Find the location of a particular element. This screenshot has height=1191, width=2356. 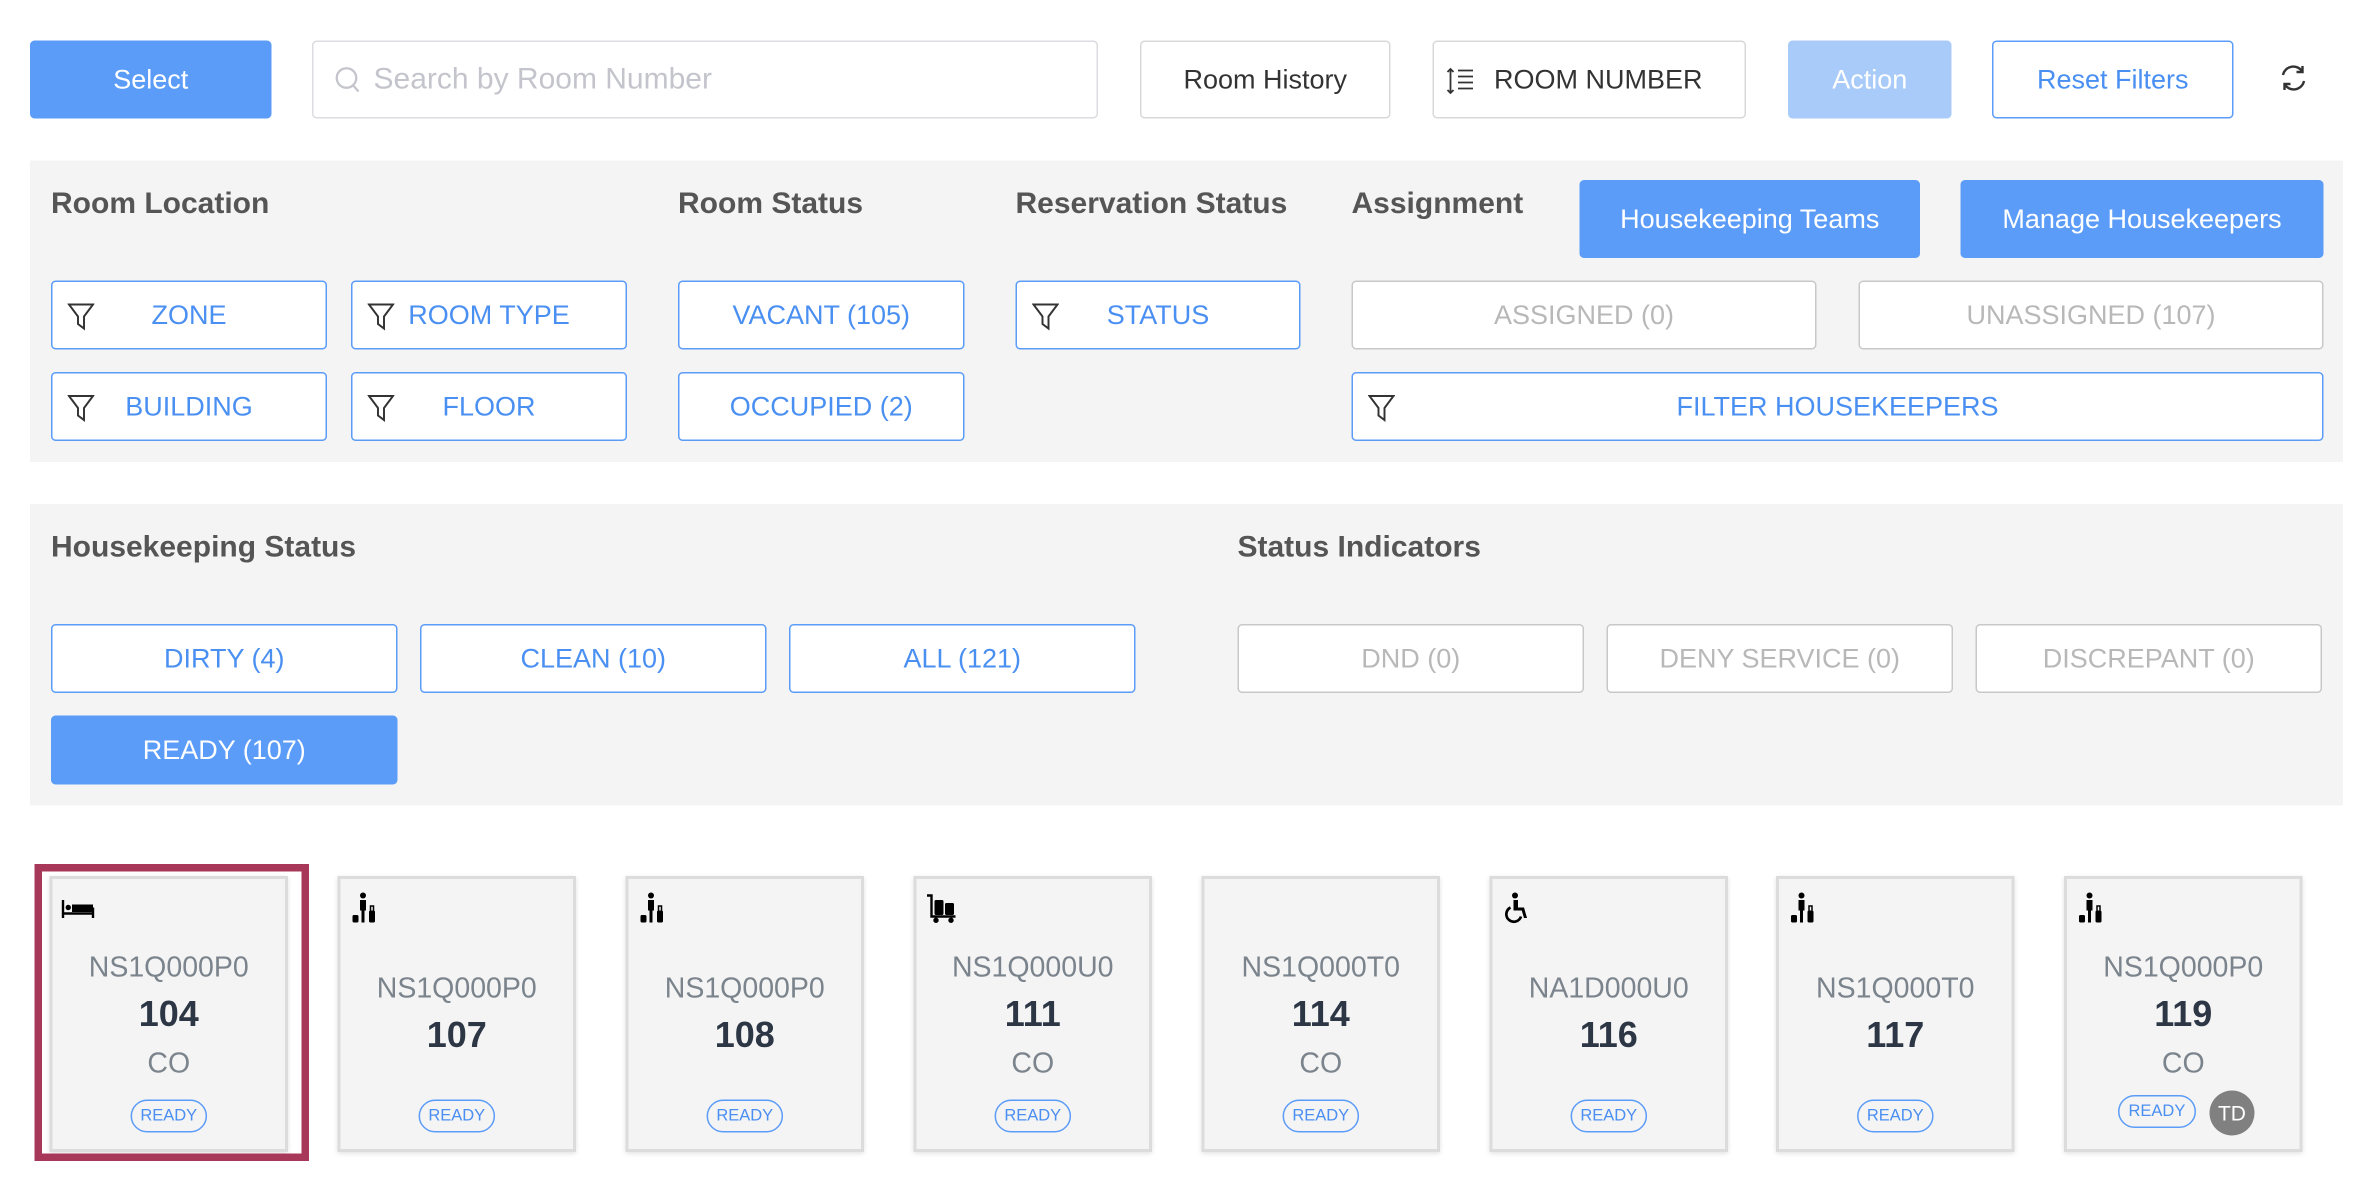

manage-housekeepers-button: Manage Housekeepers is located at coordinates (2142, 219).